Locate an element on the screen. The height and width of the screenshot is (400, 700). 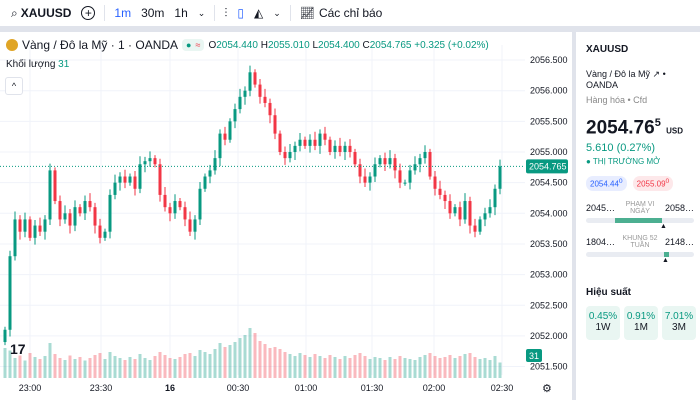
bar-chart-type-icon: ⫶ is located at coordinates (226, 12).